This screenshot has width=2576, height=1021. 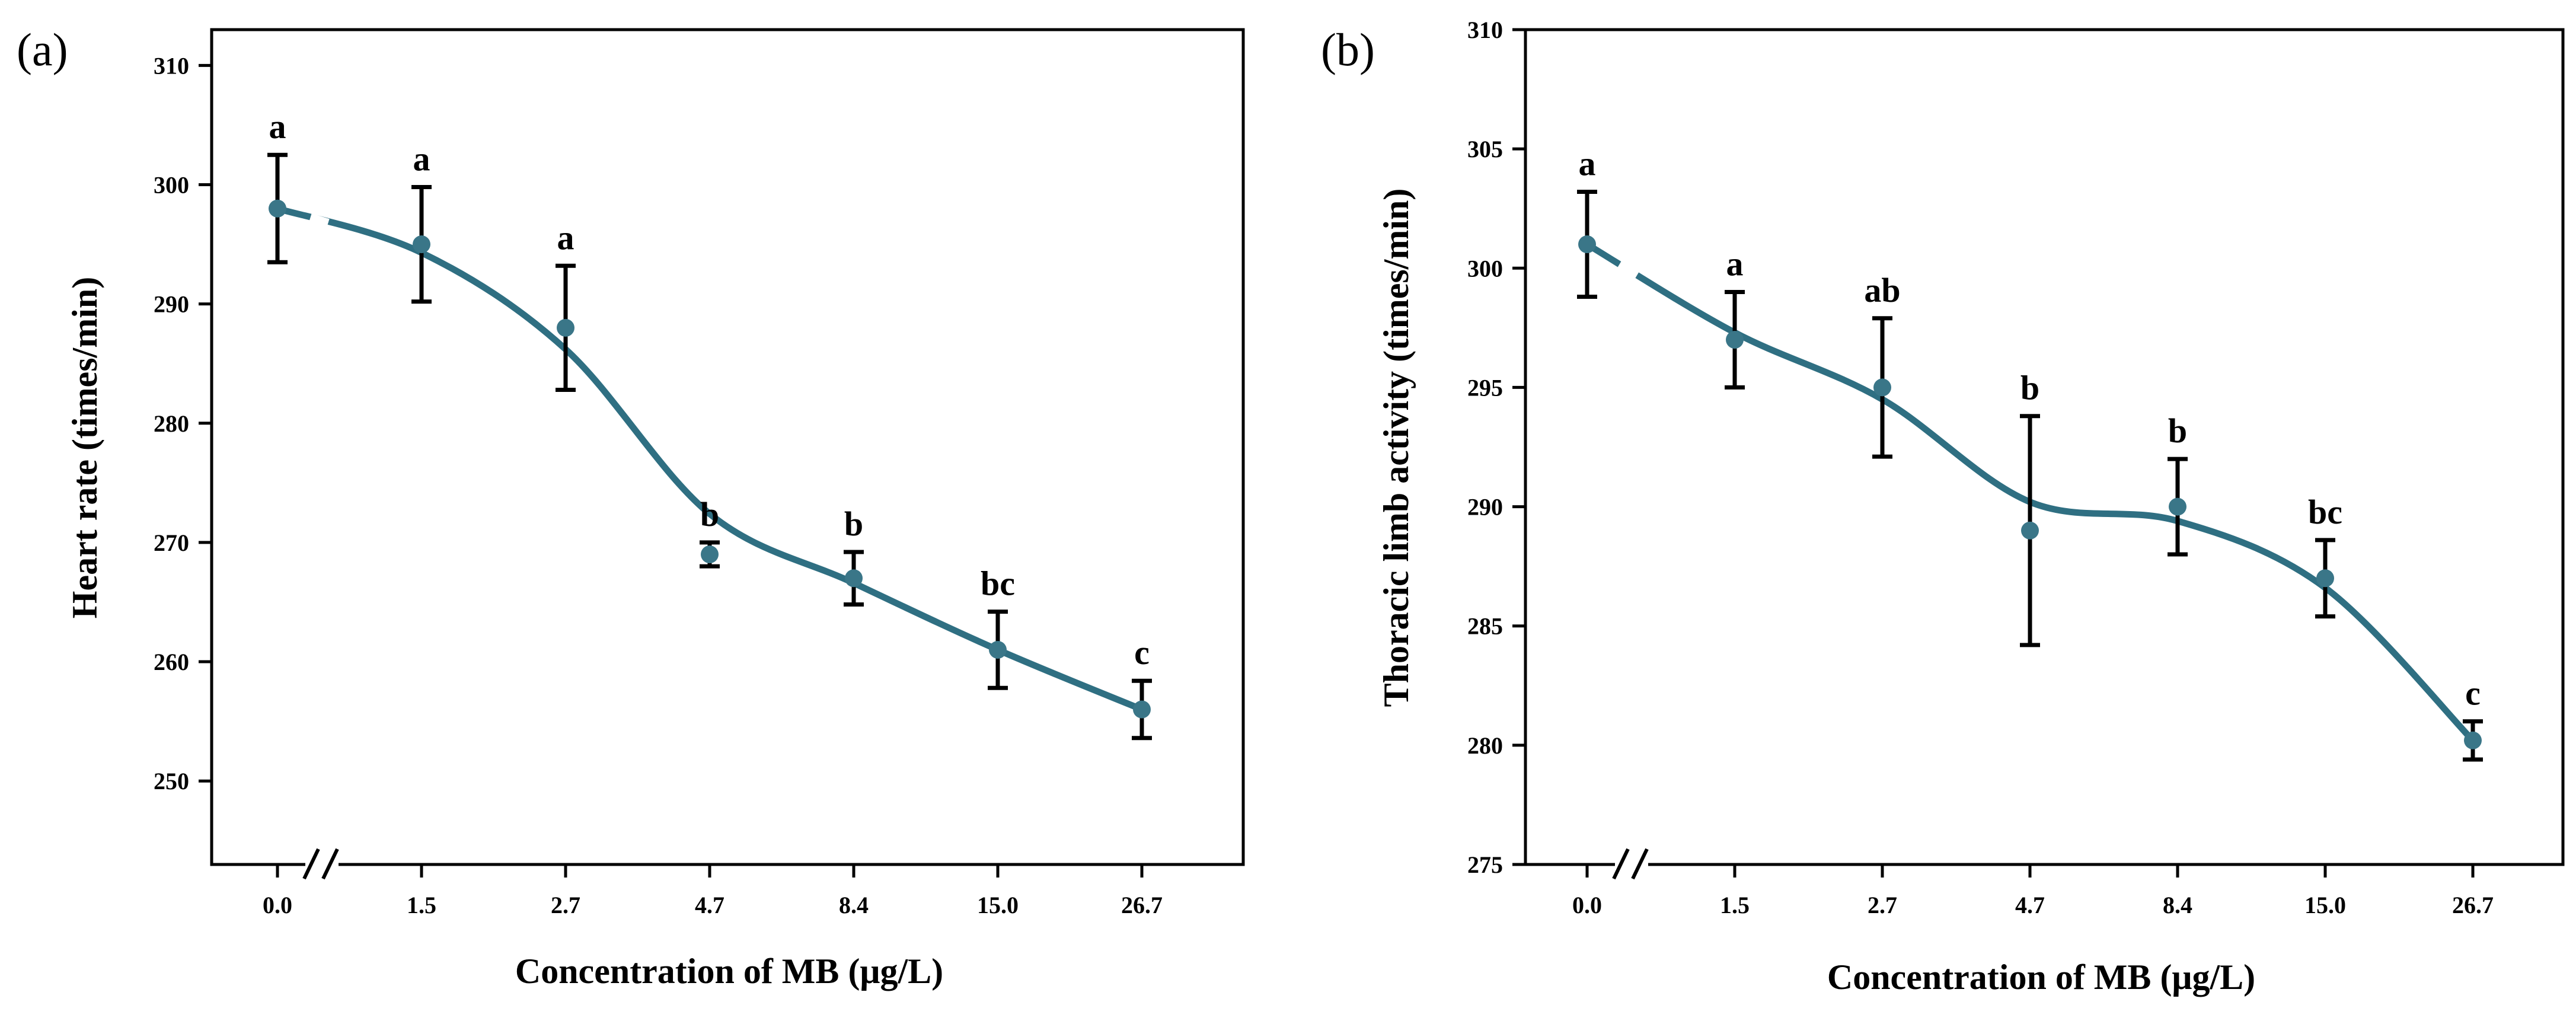 I want to click on panel-b-y-tick-label: 275, so click(x=1485, y=864).